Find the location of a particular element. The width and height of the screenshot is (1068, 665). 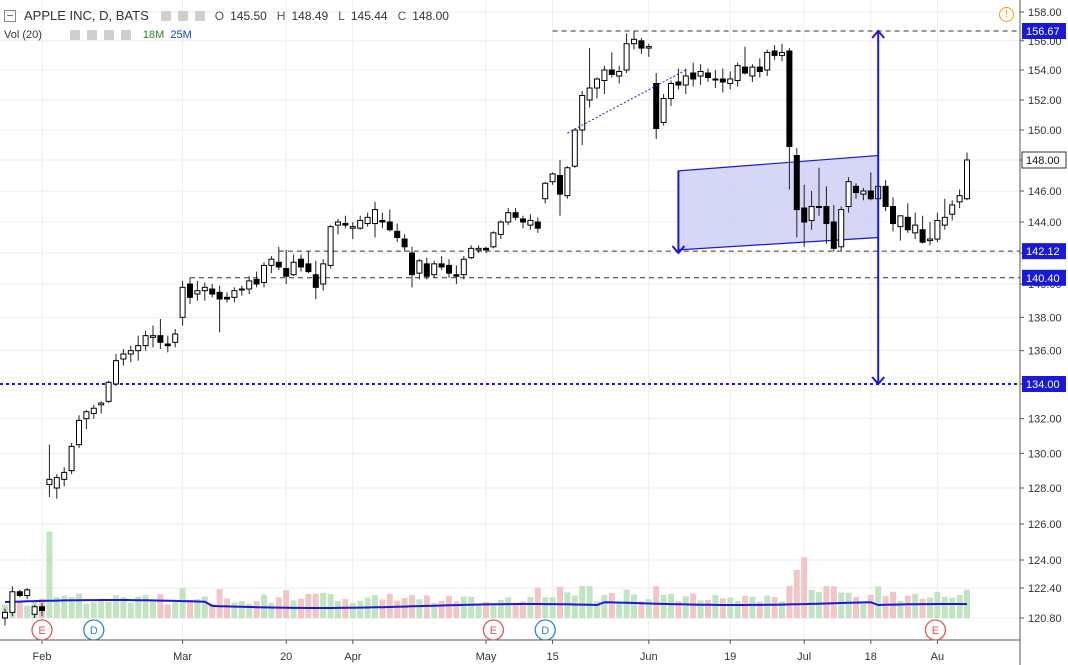

price-tick-label: 146.00 is located at coordinates (1045, 192).